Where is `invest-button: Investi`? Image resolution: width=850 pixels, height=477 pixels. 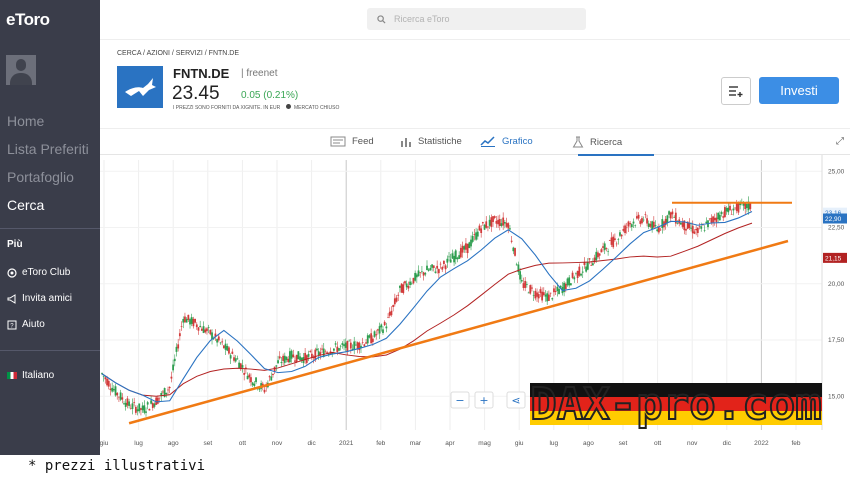
invest-button: Investi is located at coordinates (799, 90).